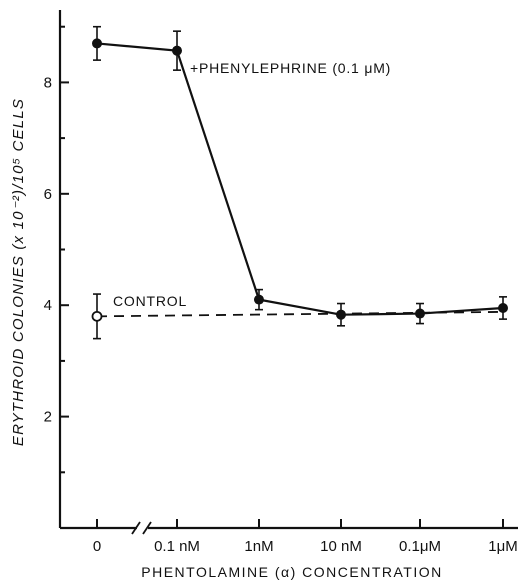  I want to click on y-axis-title: ERYTHROID COLONIES (x 10⁻²)/10⁵ CELLS, so click(18, 272).